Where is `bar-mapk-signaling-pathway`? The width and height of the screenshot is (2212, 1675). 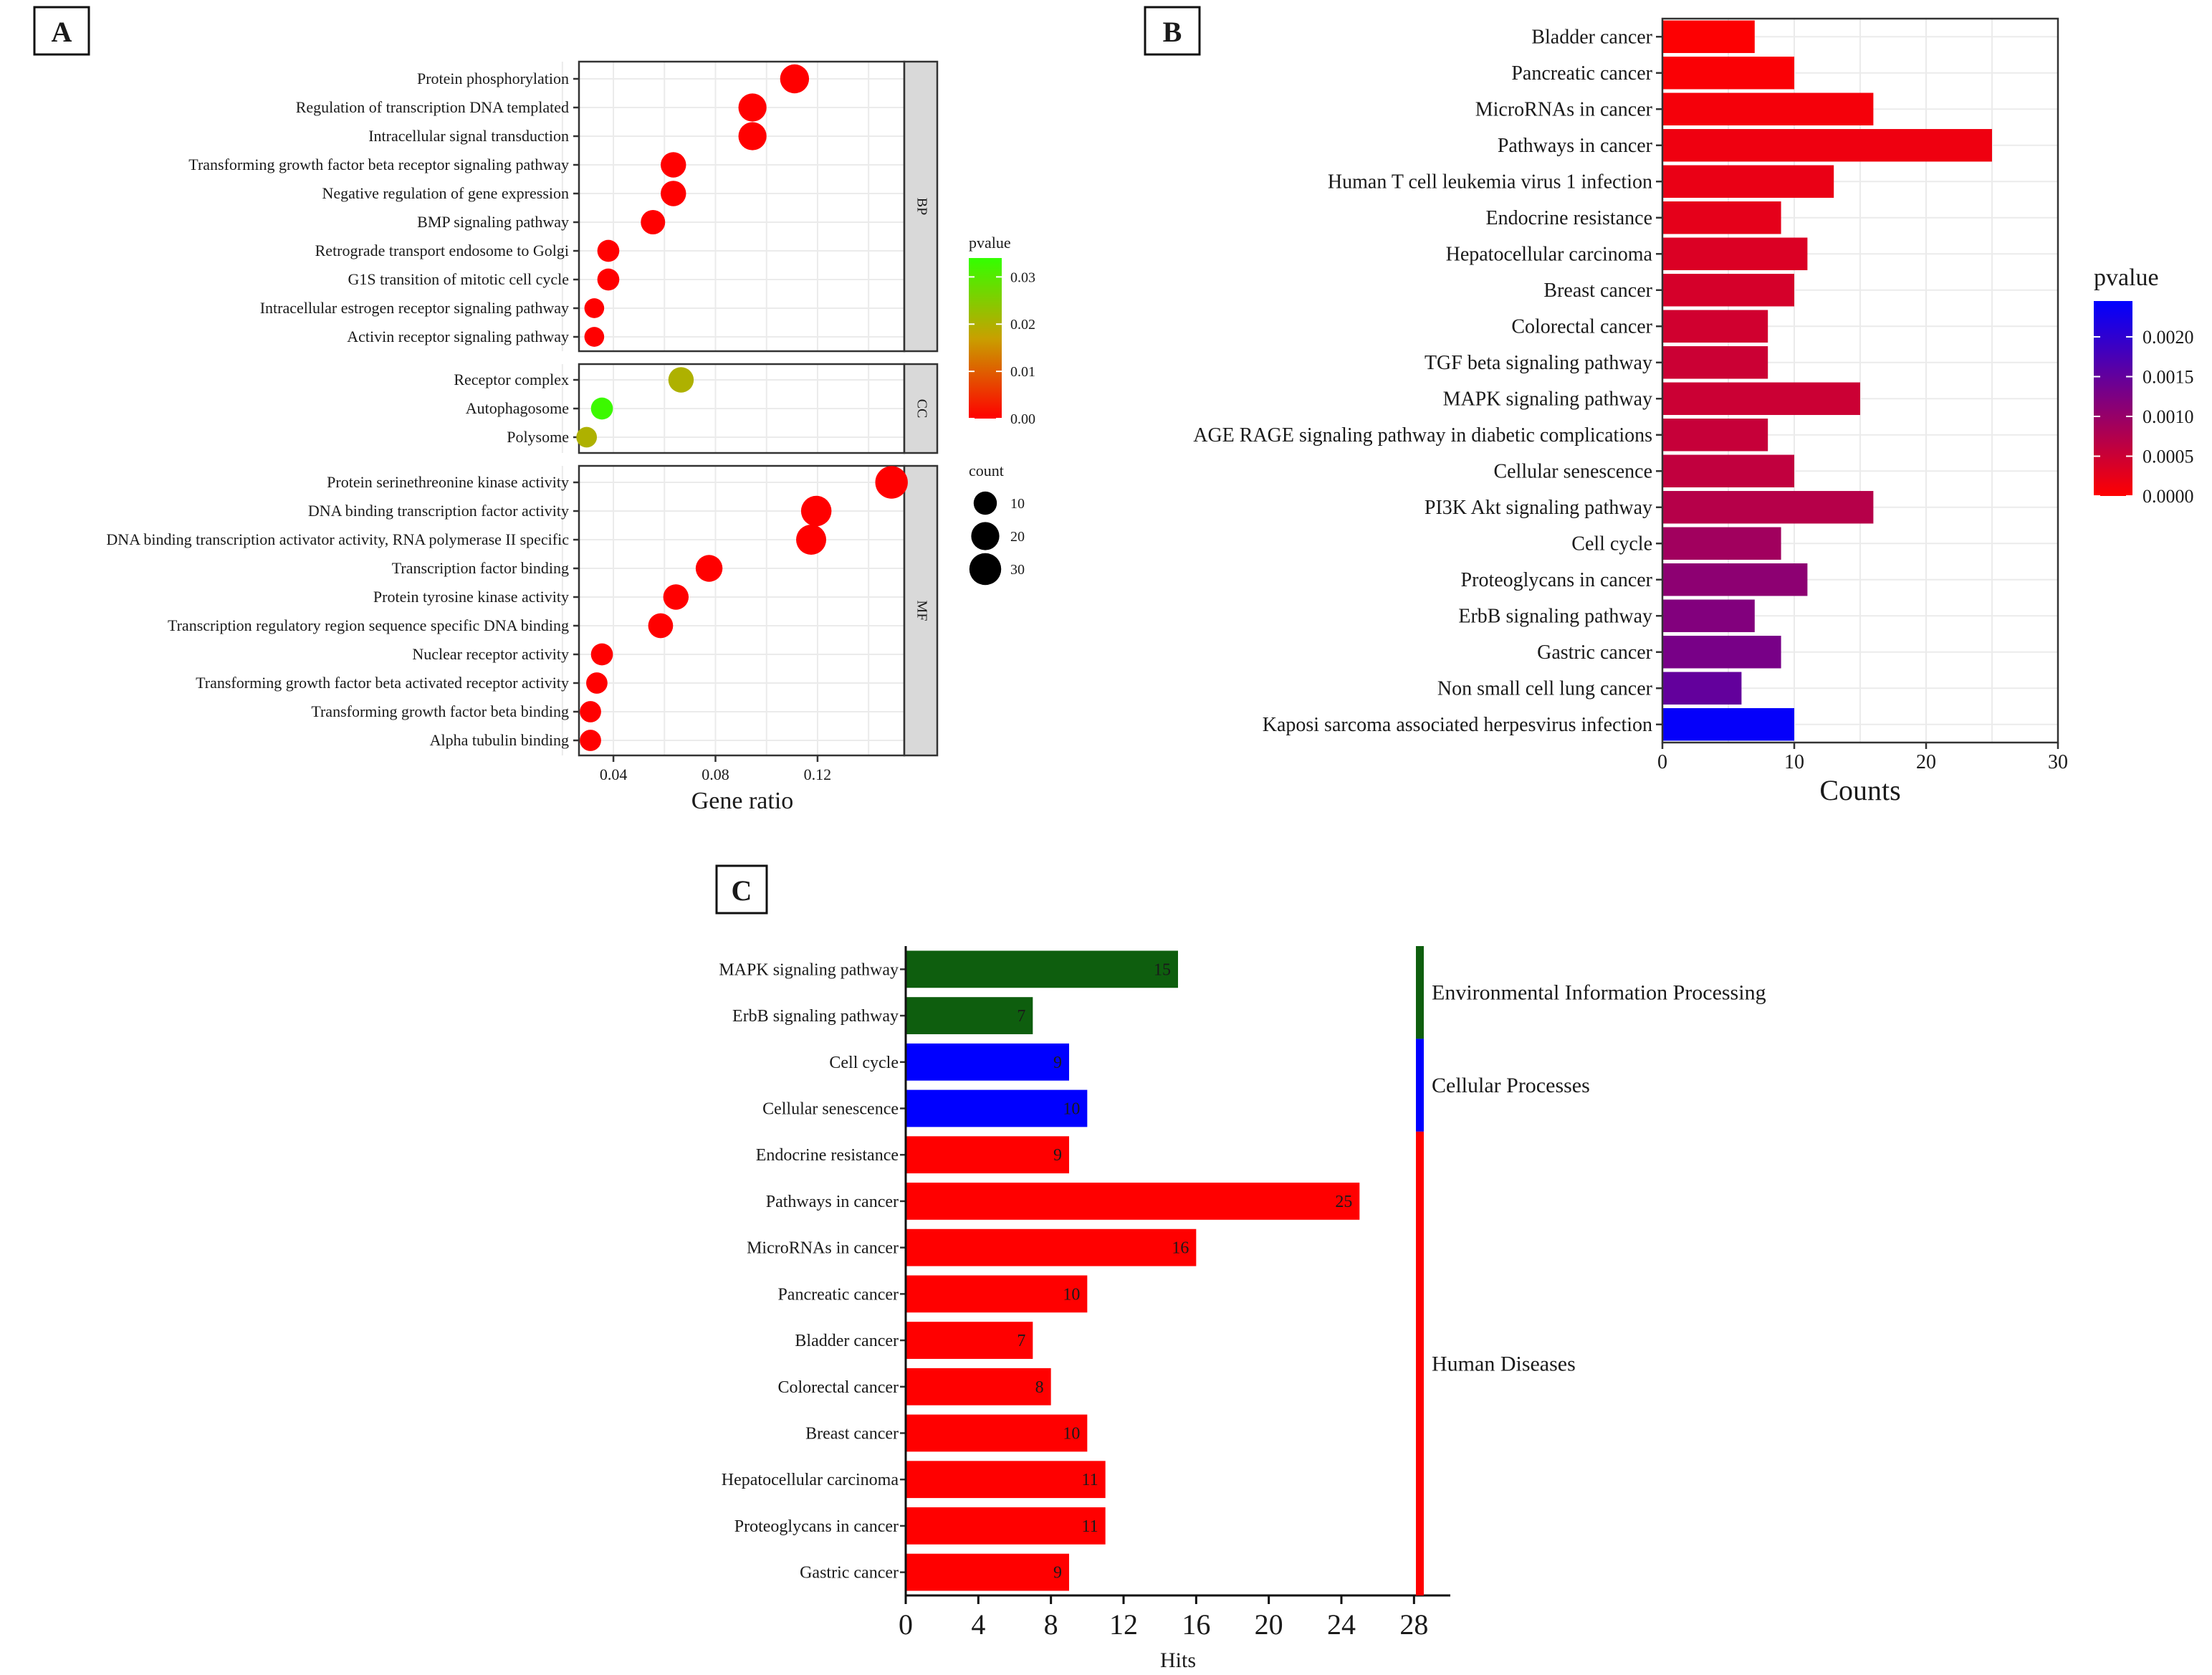
bar-mapk-signaling-pathway is located at coordinates (1042, 969).